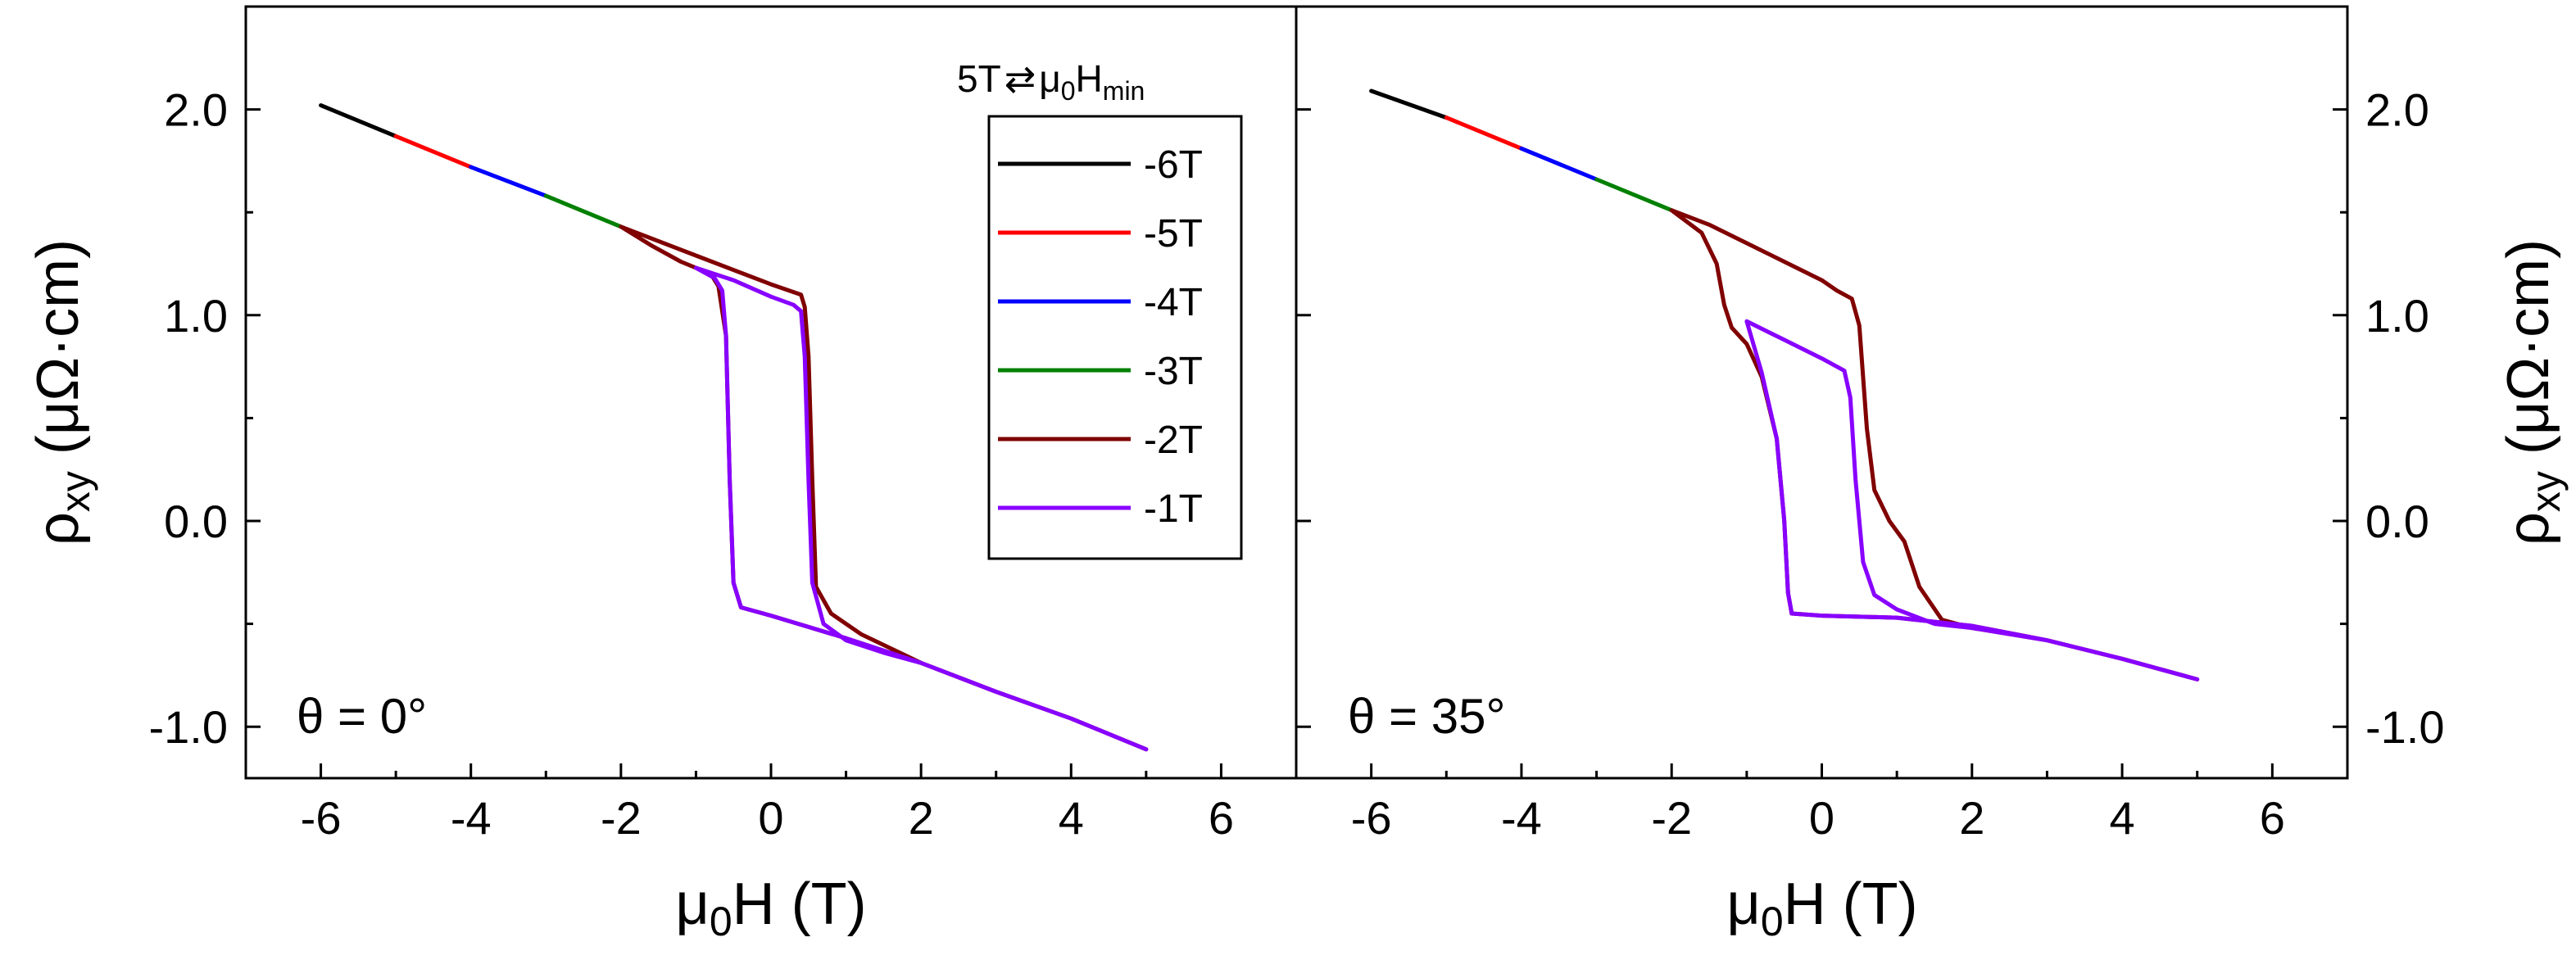  I want to click on legend-title: 5T⇄μ0Hmin, so click(1051, 81).